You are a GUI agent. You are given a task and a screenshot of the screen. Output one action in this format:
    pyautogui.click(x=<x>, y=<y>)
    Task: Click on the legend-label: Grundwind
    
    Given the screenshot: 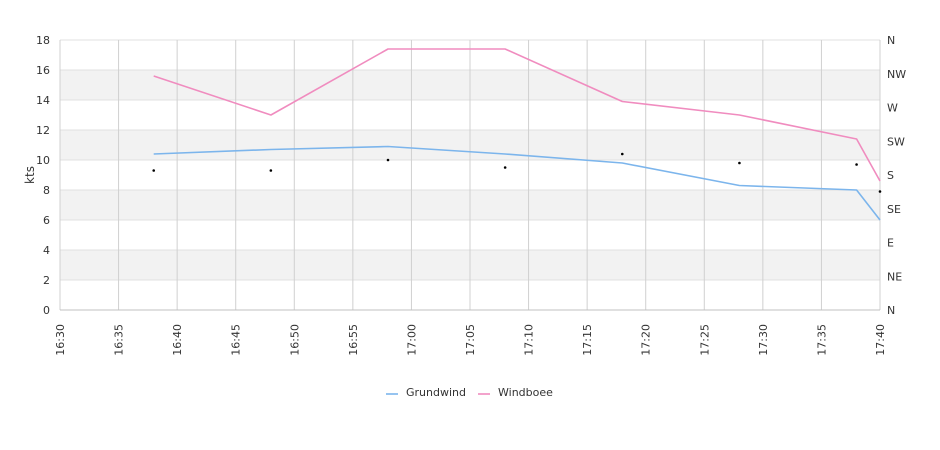 What is the action you would take?
    pyautogui.click(x=436, y=392)
    